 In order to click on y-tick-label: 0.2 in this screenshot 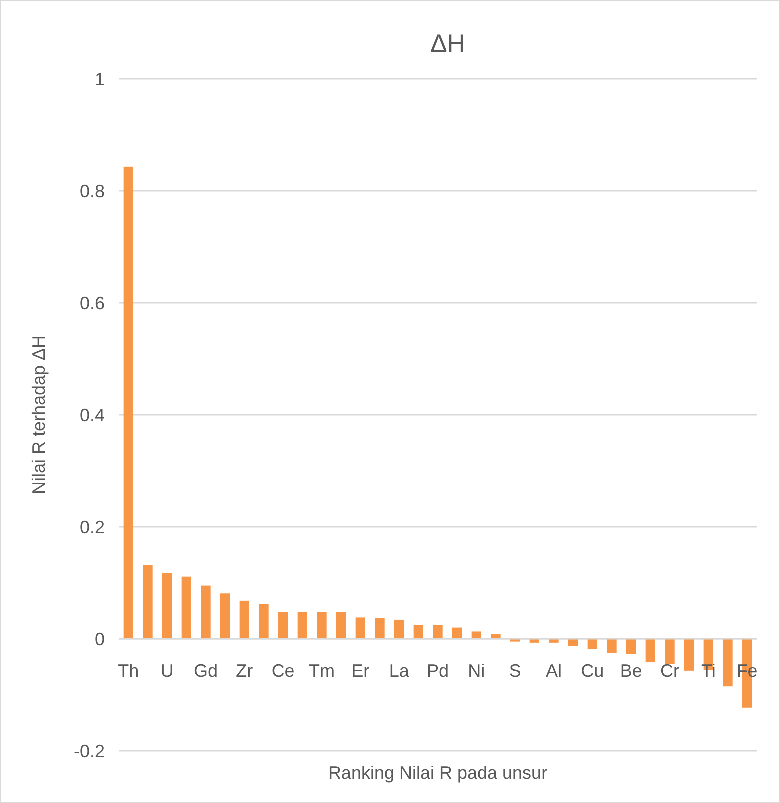, I will do `click(92, 527)`.